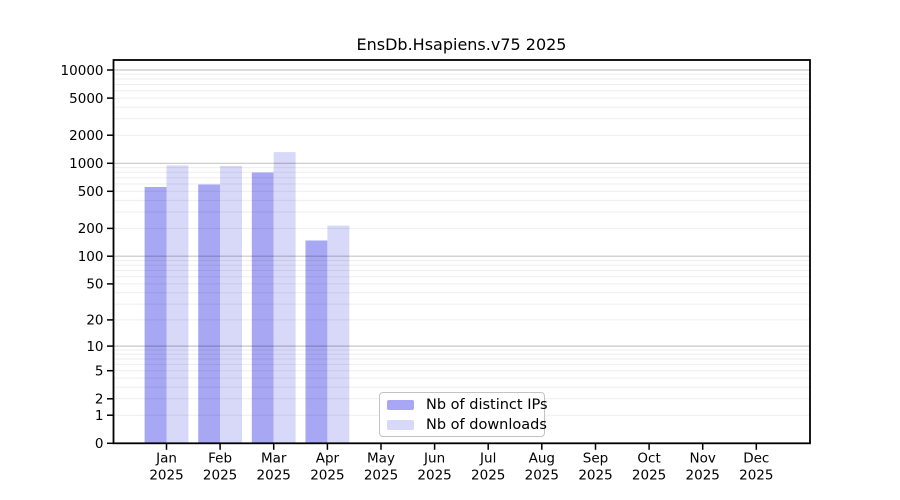  I want to click on bar-distinct-ips-mar, so click(262, 308).